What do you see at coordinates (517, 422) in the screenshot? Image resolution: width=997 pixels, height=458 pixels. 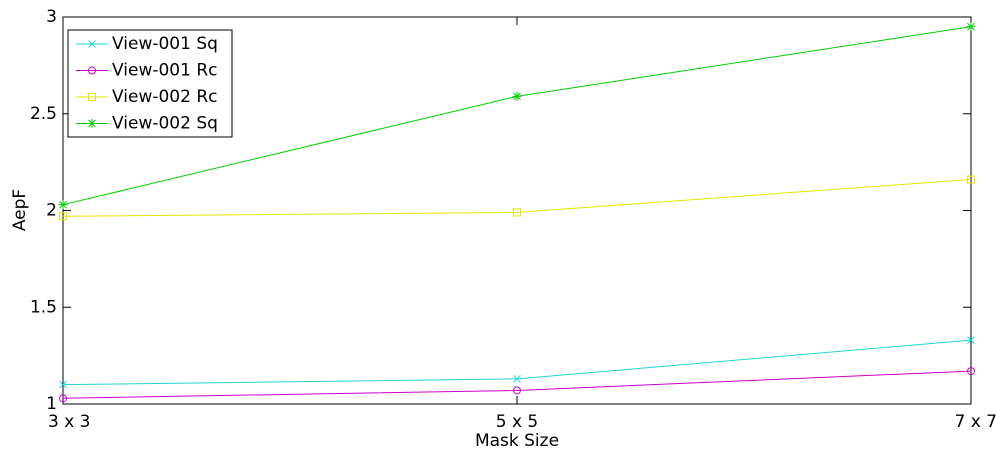 I see `x-tick-label: 5 x 5` at bounding box center [517, 422].